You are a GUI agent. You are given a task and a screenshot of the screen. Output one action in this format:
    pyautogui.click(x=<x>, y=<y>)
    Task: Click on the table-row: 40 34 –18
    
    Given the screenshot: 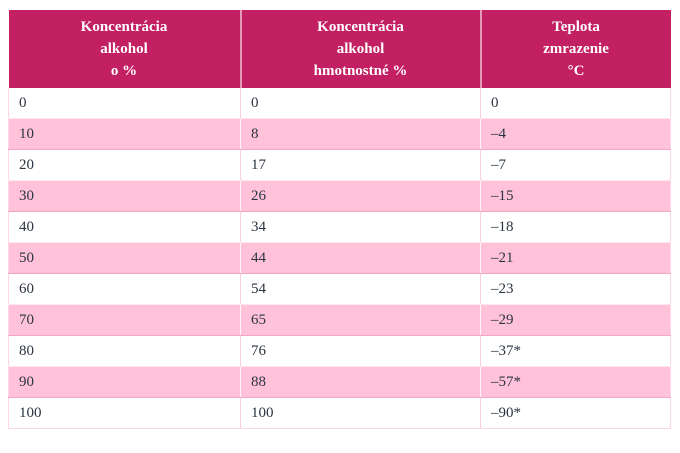 What is the action you would take?
    pyautogui.click(x=339, y=227)
    